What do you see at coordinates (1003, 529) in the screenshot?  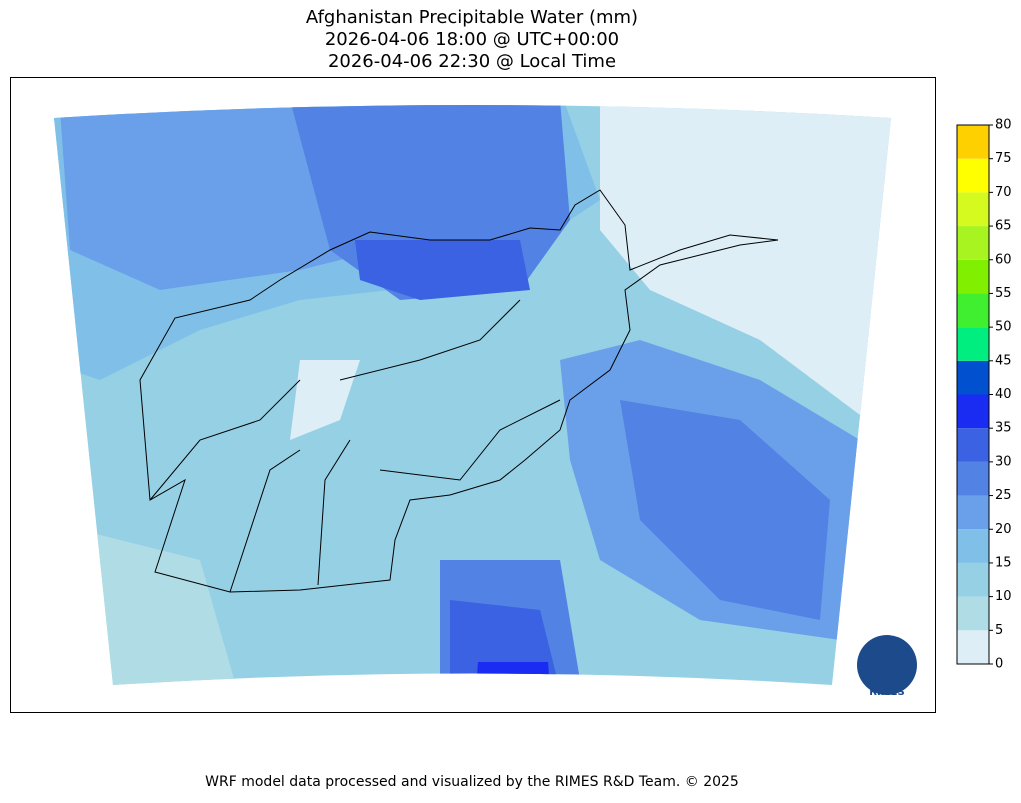 I see `colorbar-tick-label: 20` at bounding box center [1003, 529].